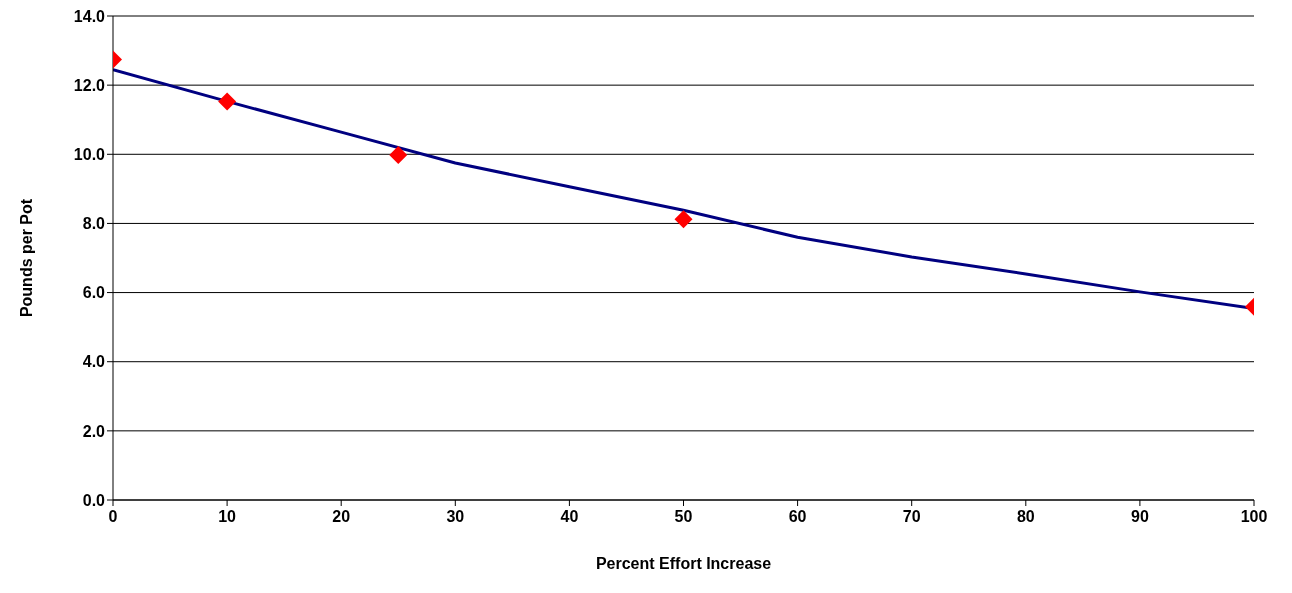 This screenshot has height=593, width=1292. I want to click on x-tick-label: 70, so click(911, 516).